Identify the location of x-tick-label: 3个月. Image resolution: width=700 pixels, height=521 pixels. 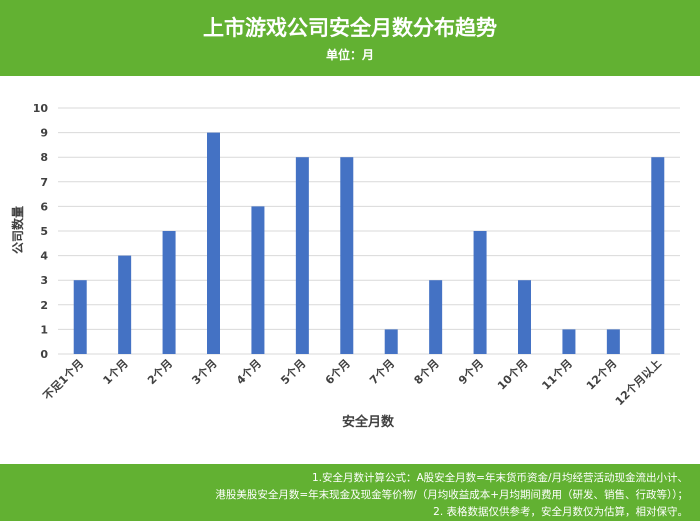
(204, 371).